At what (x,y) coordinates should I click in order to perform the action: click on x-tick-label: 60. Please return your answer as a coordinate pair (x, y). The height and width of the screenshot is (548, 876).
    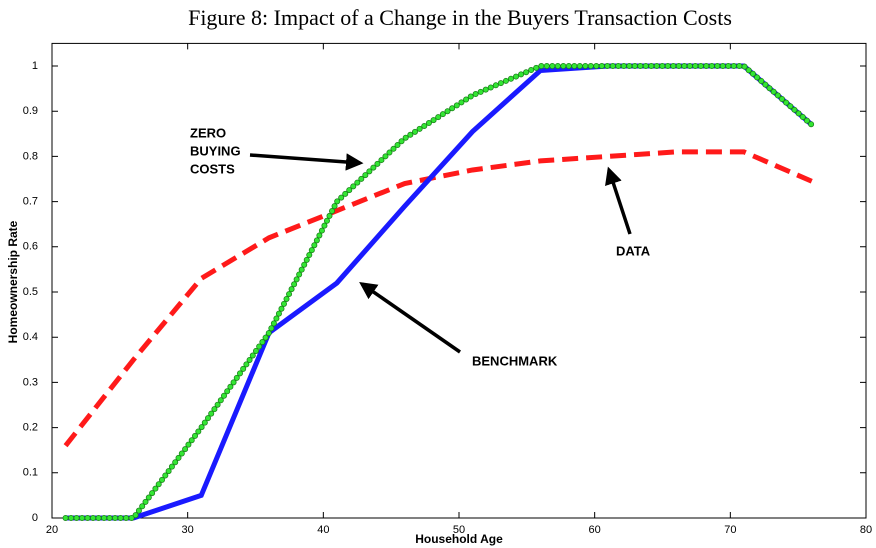
    Looking at the image, I should click on (595, 530).